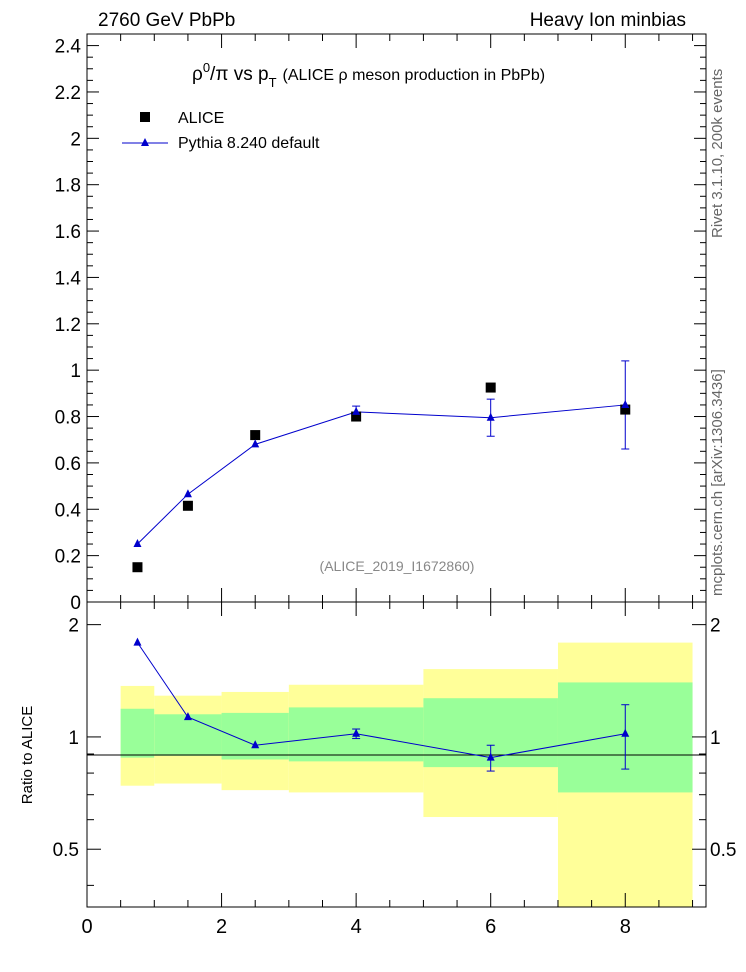 This screenshot has width=746, height=972. Describe the element at coordinates (68, 557) in the screenshot. I see `main-y-tick-label: 0.2` at that location.